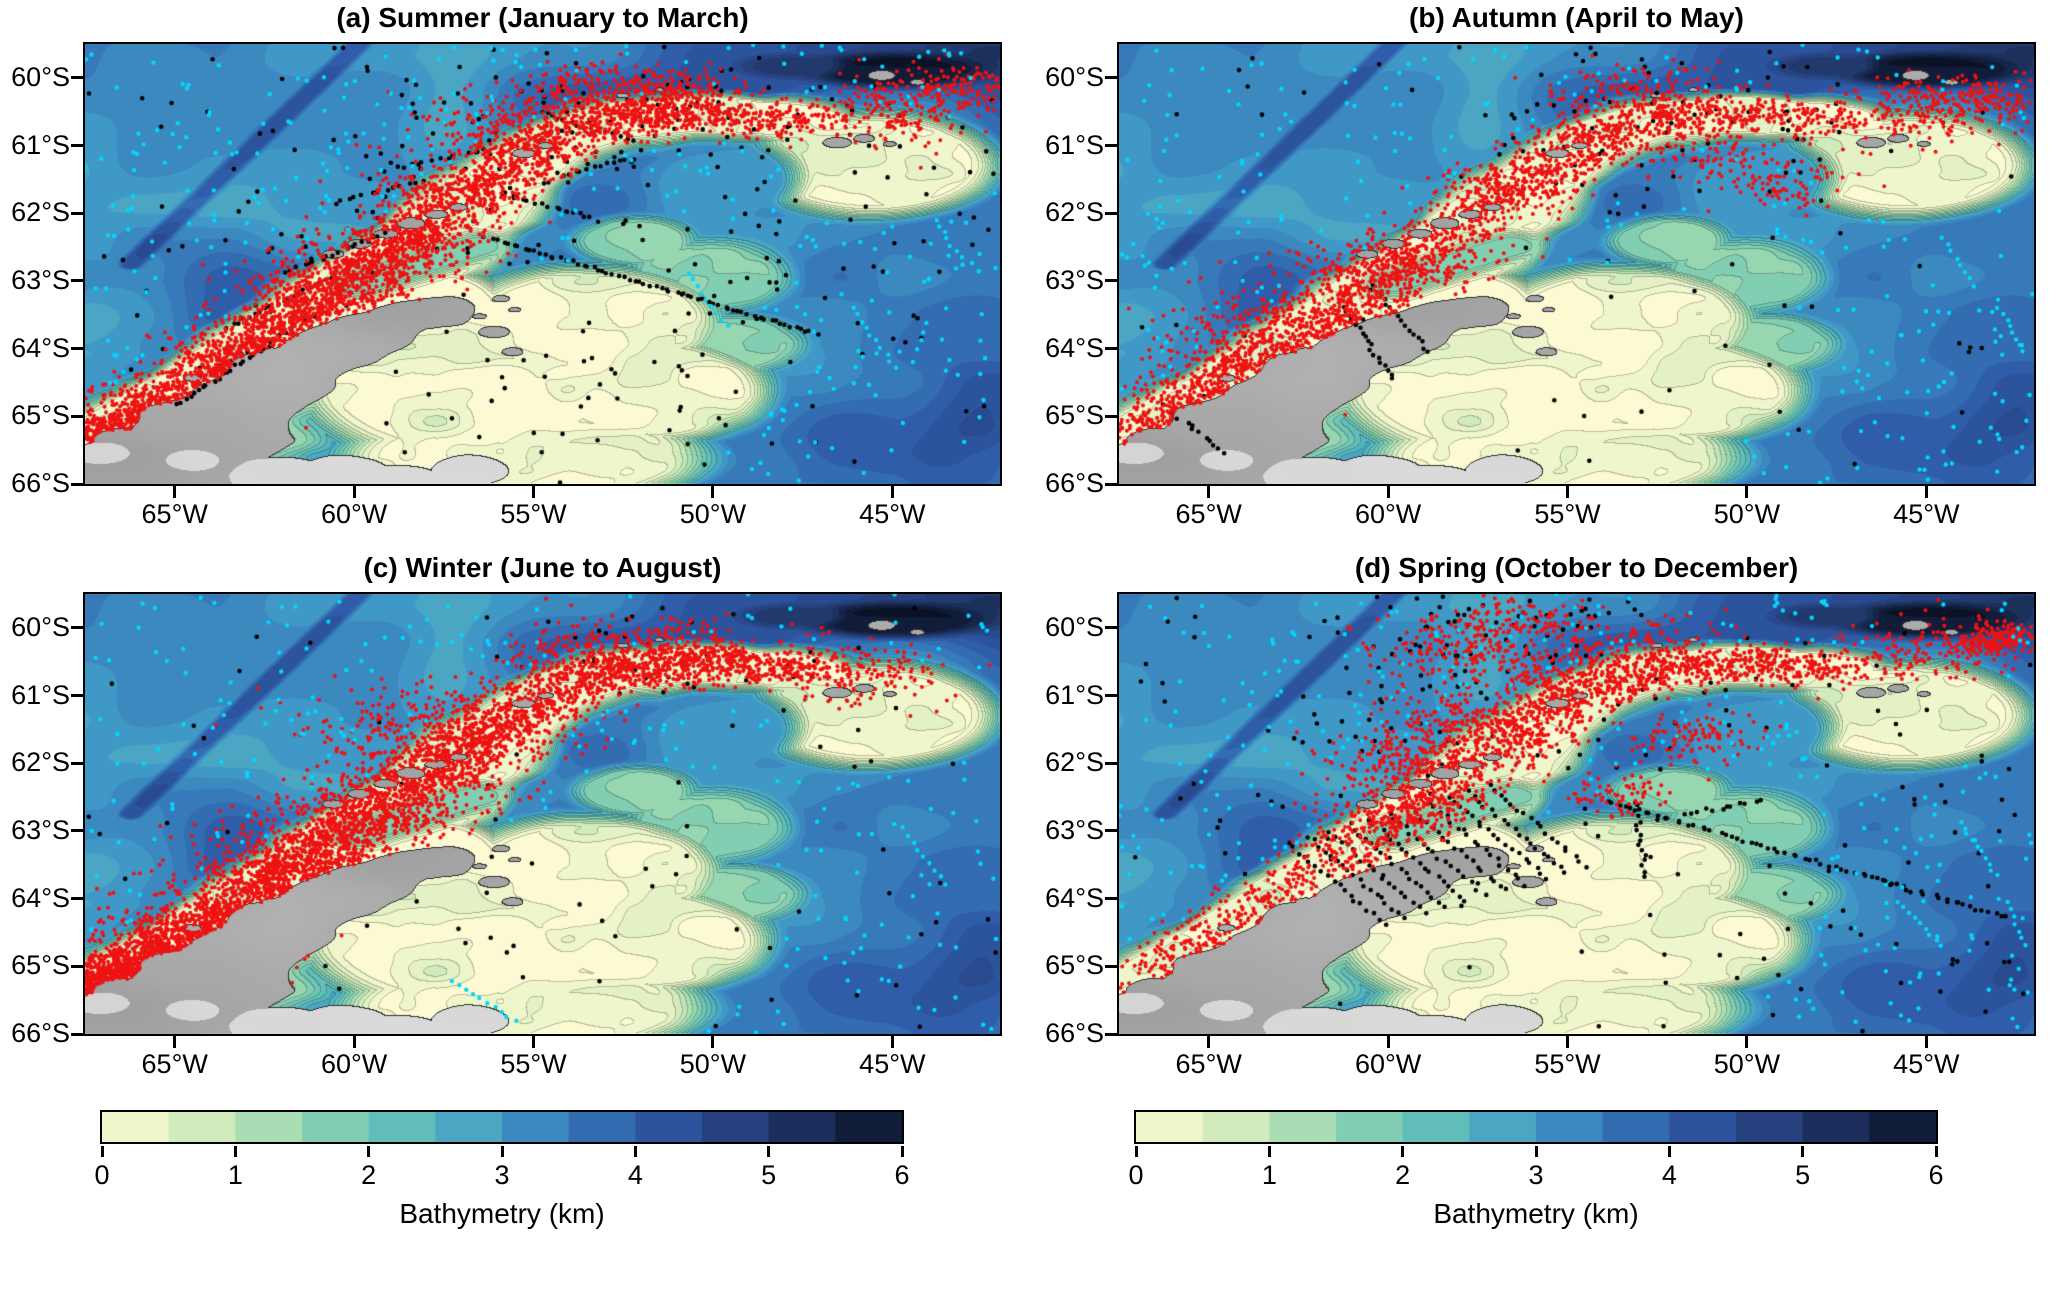 This screenshot has width=2067, height=1296. Describe the element at coordinates (502, 1213) in the screenshot. I see `colorbar-label-left: Bathymetry (km)` at that location.